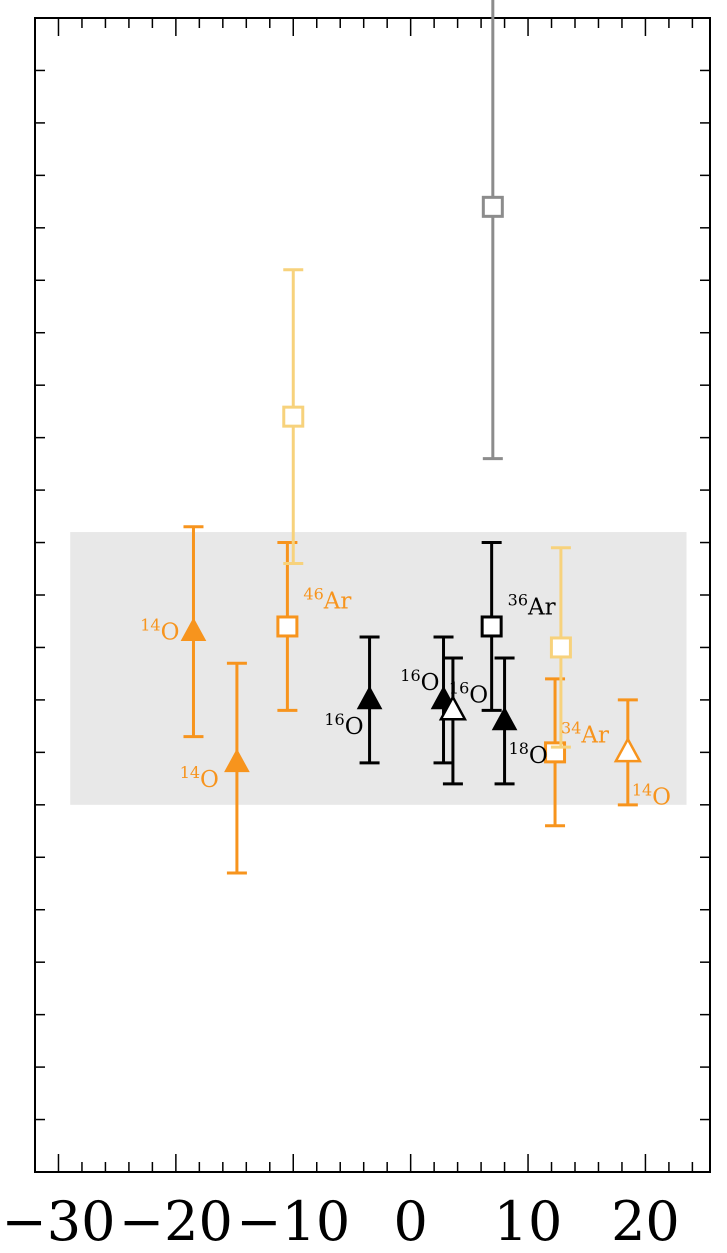 The height and width of the screenshot is (1253, 727). What do you see at coordinates (313, 593) in the screenshot?
I see `point-label-superscript: 46` at bounding box center [313, 593].